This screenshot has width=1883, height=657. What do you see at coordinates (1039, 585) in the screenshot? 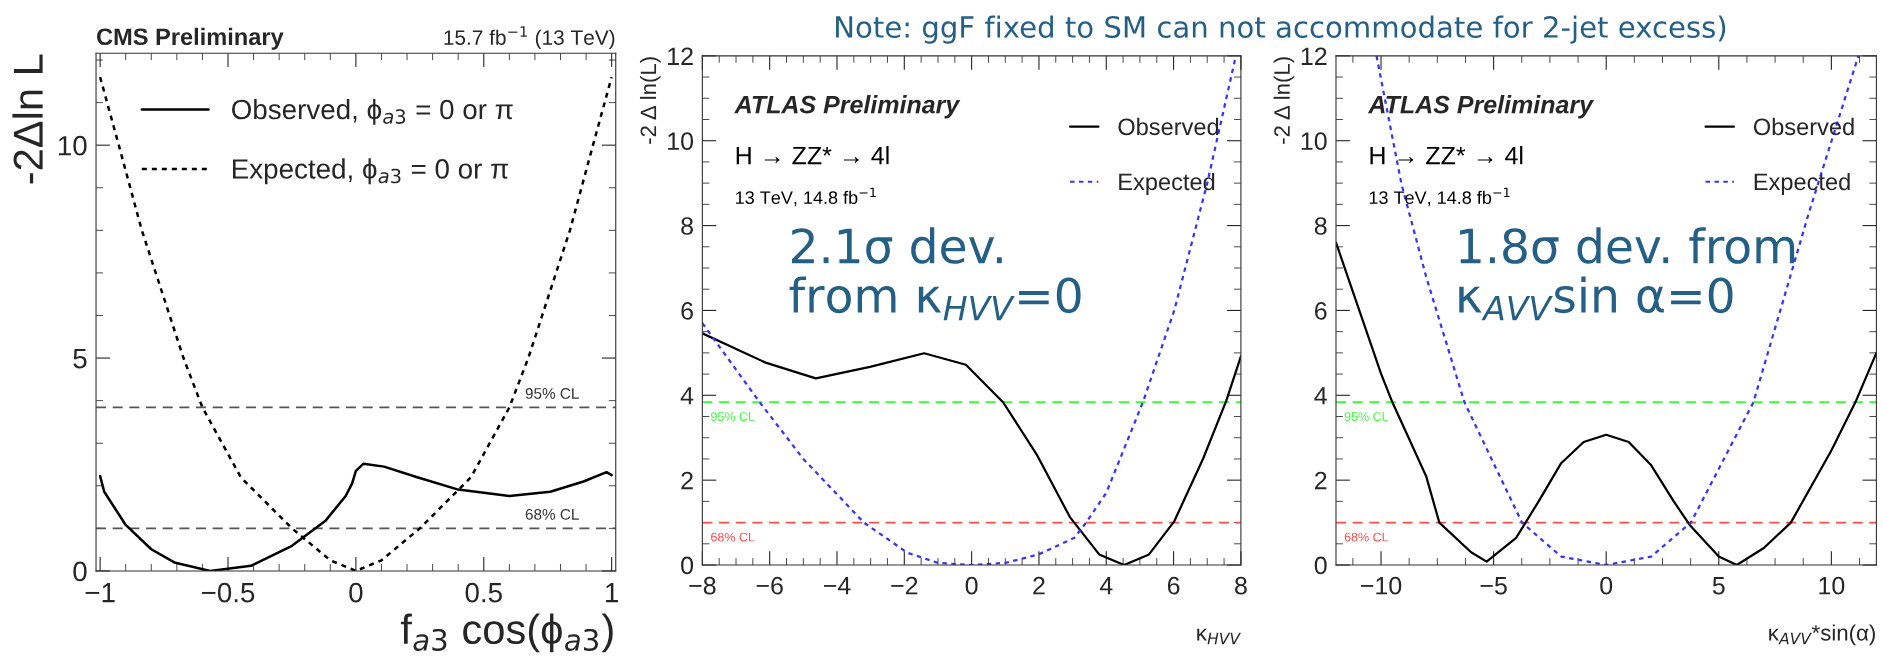
I see `x-tick-label: 2` at bounding box center [1039, 585].